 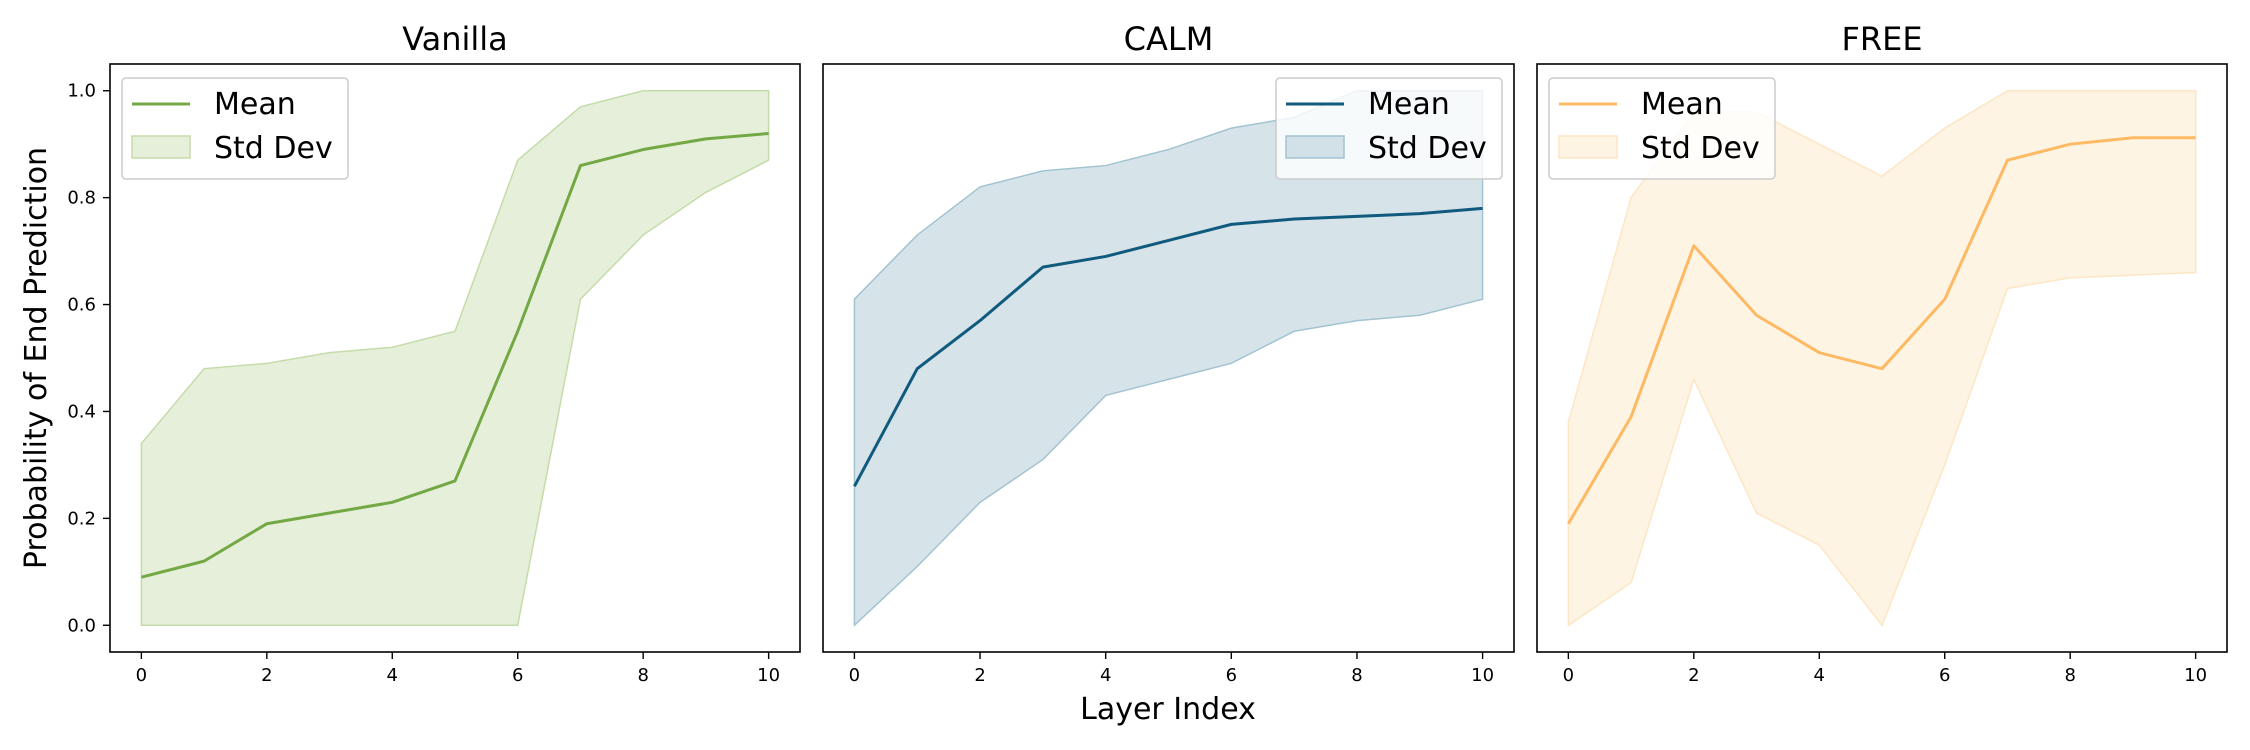 What do you see at coordinates (455, 39) in the screenshot?
I see `panel-title: Vanilla` at bounding box center [455, 39].